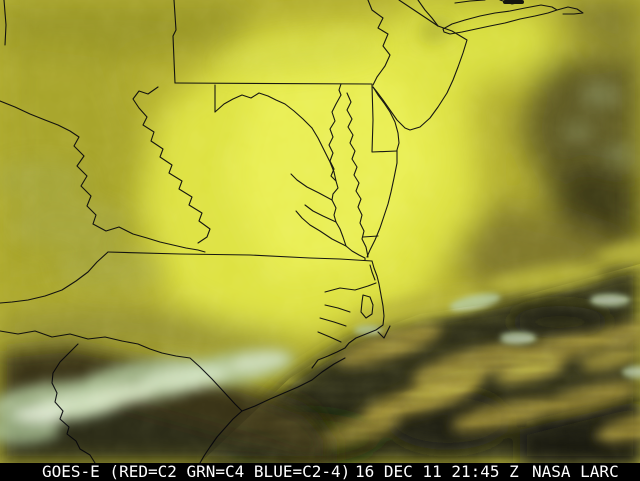 Image resolution: width=640 pixels, height=481 pixels. Describe the element at coordinates (321, 228) in the screenshot. I see `river-james` at that location.